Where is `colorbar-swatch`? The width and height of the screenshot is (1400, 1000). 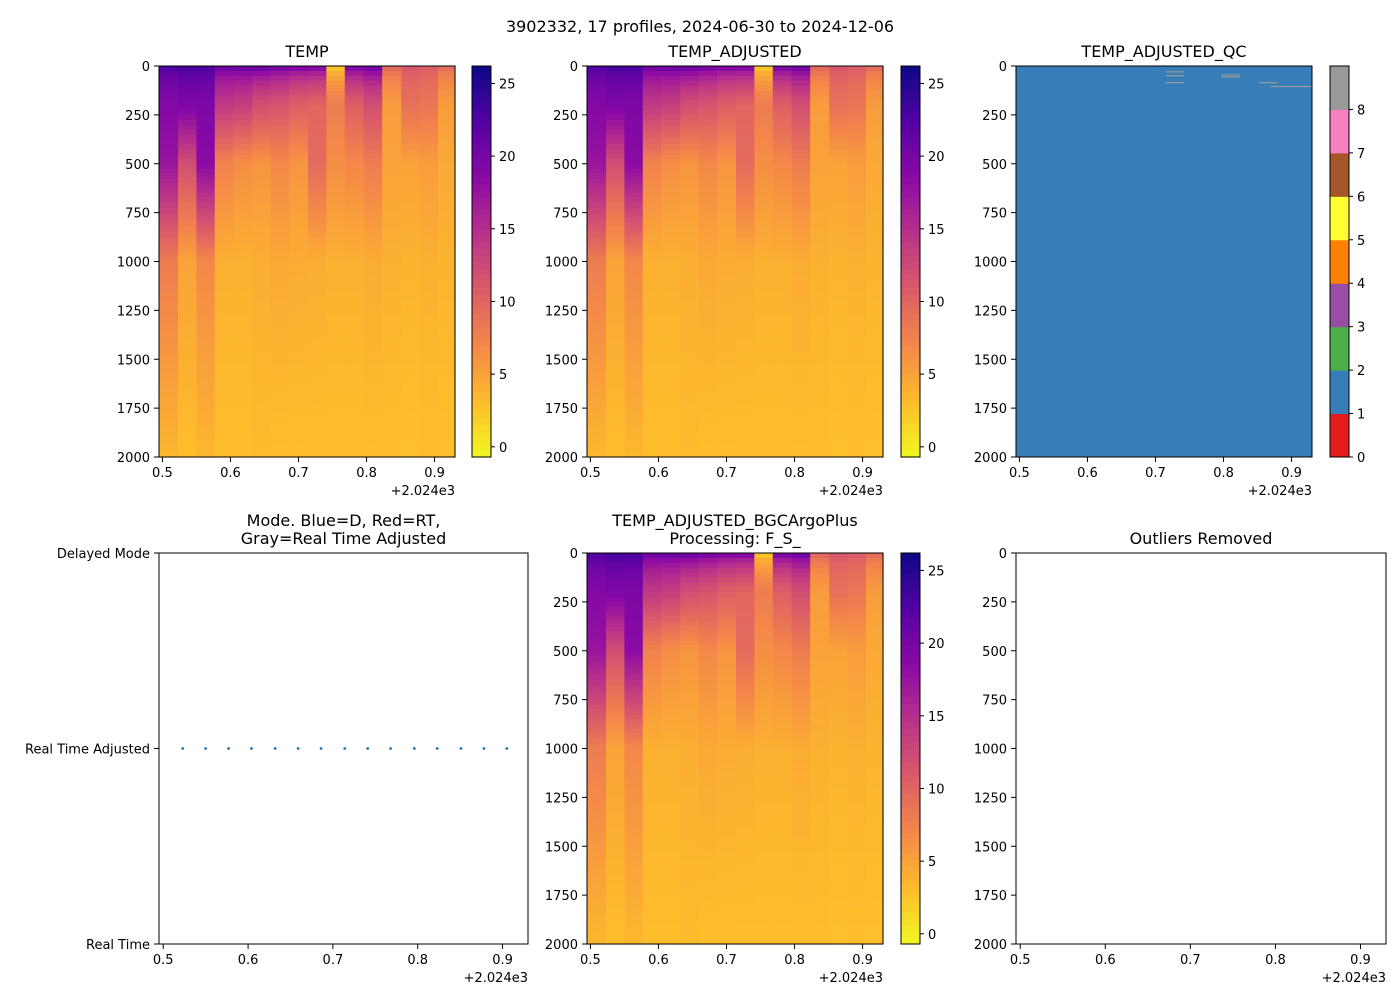 colorbar-swatch is located at coordinates (1339, 261).